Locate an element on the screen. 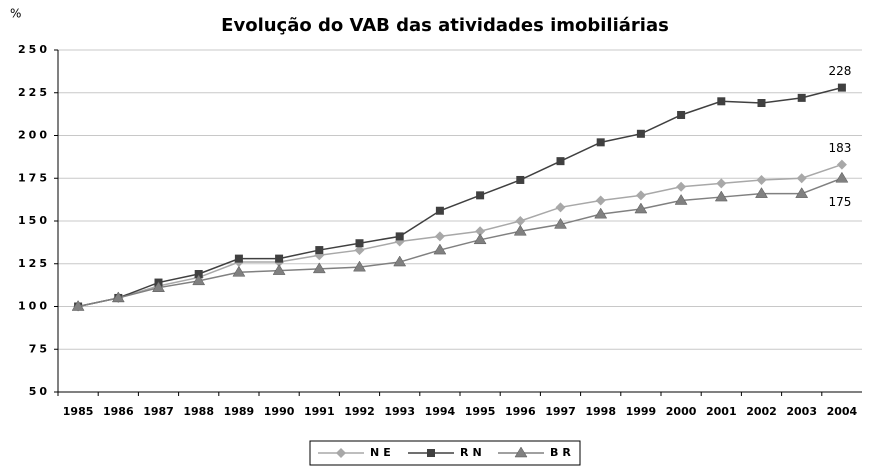 The height and width of the screenshot is (466, 869). x-tick-label: 1996 is located at coordinates (520, 411).